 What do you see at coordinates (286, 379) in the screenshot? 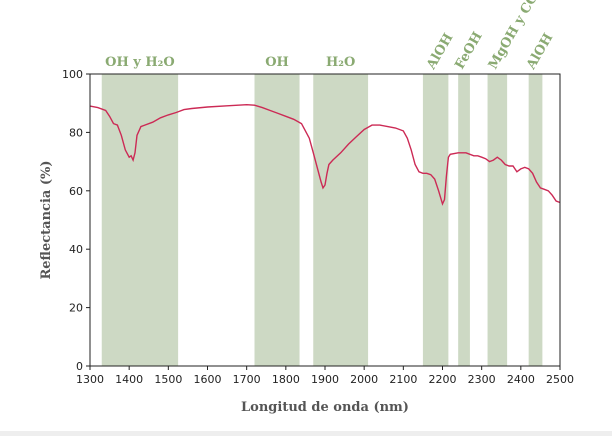
I see `x-tick-label: 1800` at bounding box center [286, 379].